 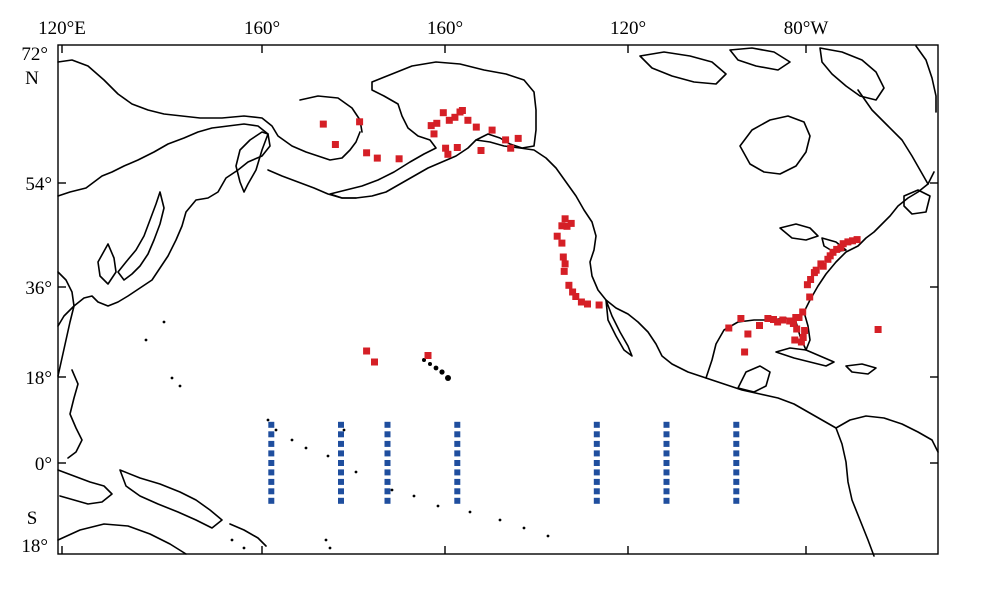 What do you see at coordinates (504, 462) in the screenshot?
I see `blue-station-markers` at bounding box center [504, 462].